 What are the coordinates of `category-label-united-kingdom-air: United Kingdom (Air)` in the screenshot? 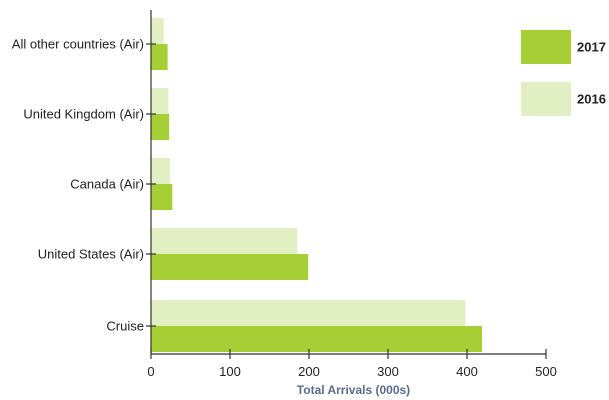 It's located at (83, 114).